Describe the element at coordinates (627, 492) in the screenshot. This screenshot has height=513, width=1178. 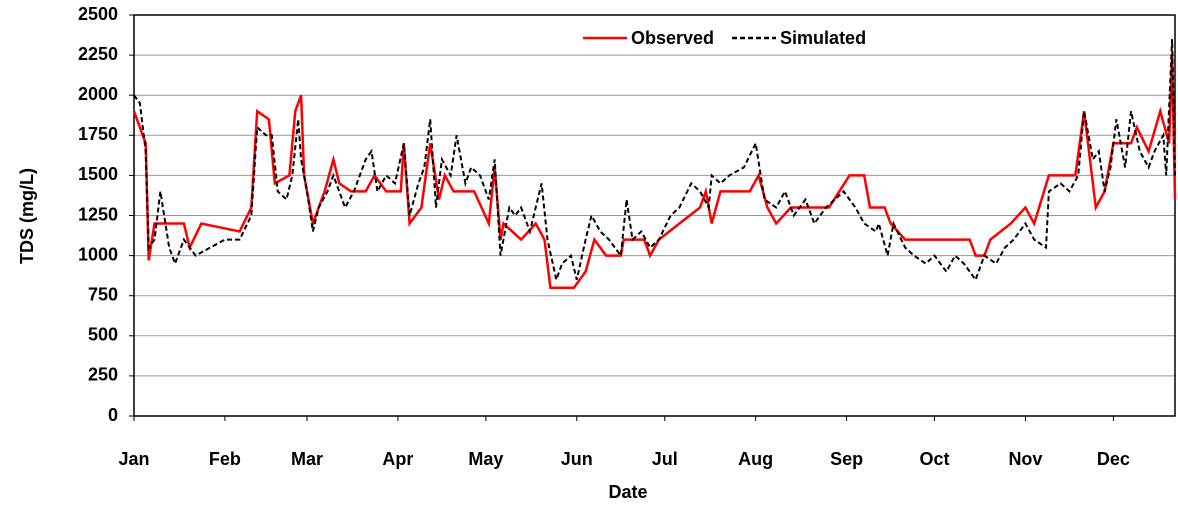
I see `x-axis-title: Date` at that location.